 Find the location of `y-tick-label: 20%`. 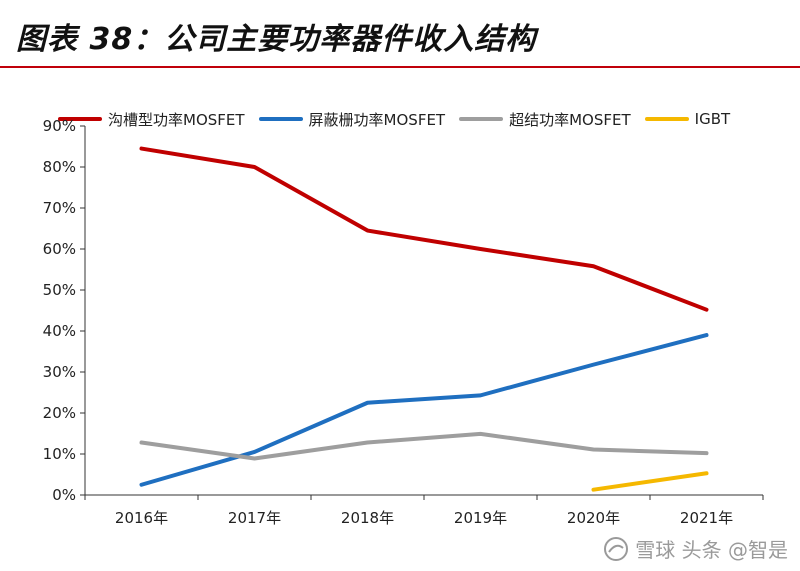

y-tick-label: 20% is located at coordinates (59, 413).